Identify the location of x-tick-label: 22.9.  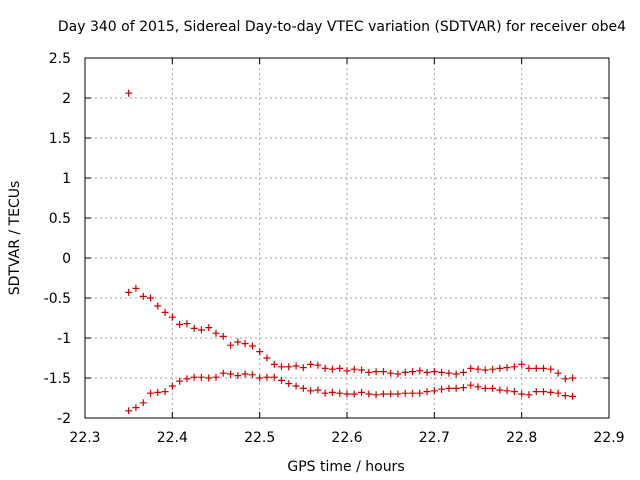
(608, 438).